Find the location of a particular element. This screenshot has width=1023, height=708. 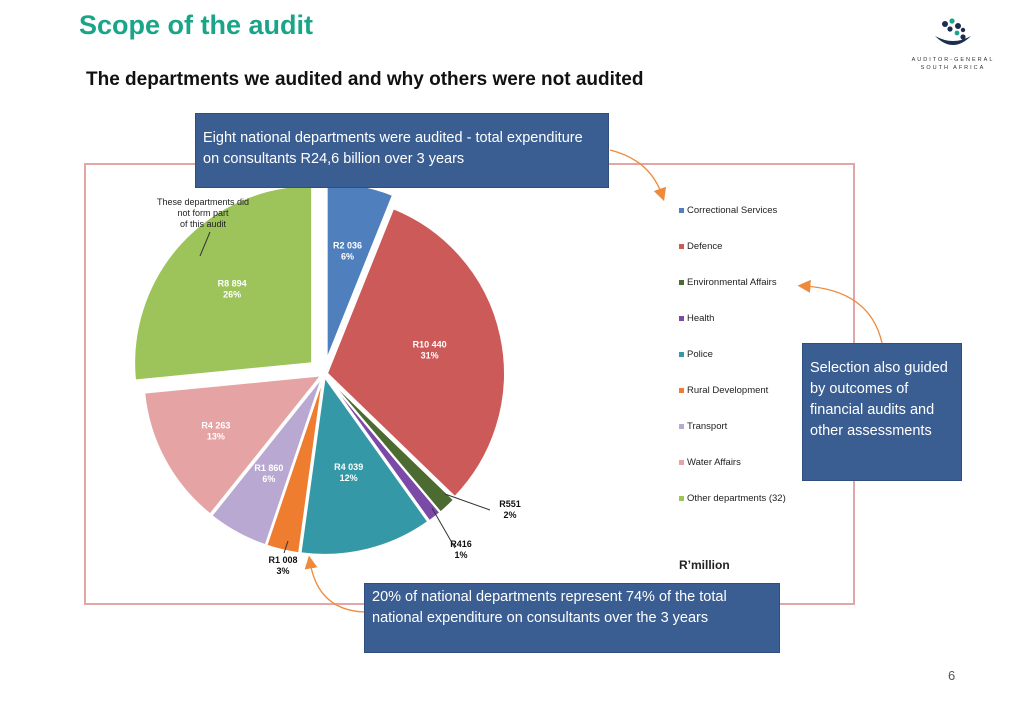

logo-line-1: AUDITOR-GENERAL is located at coordinates (953, 60).